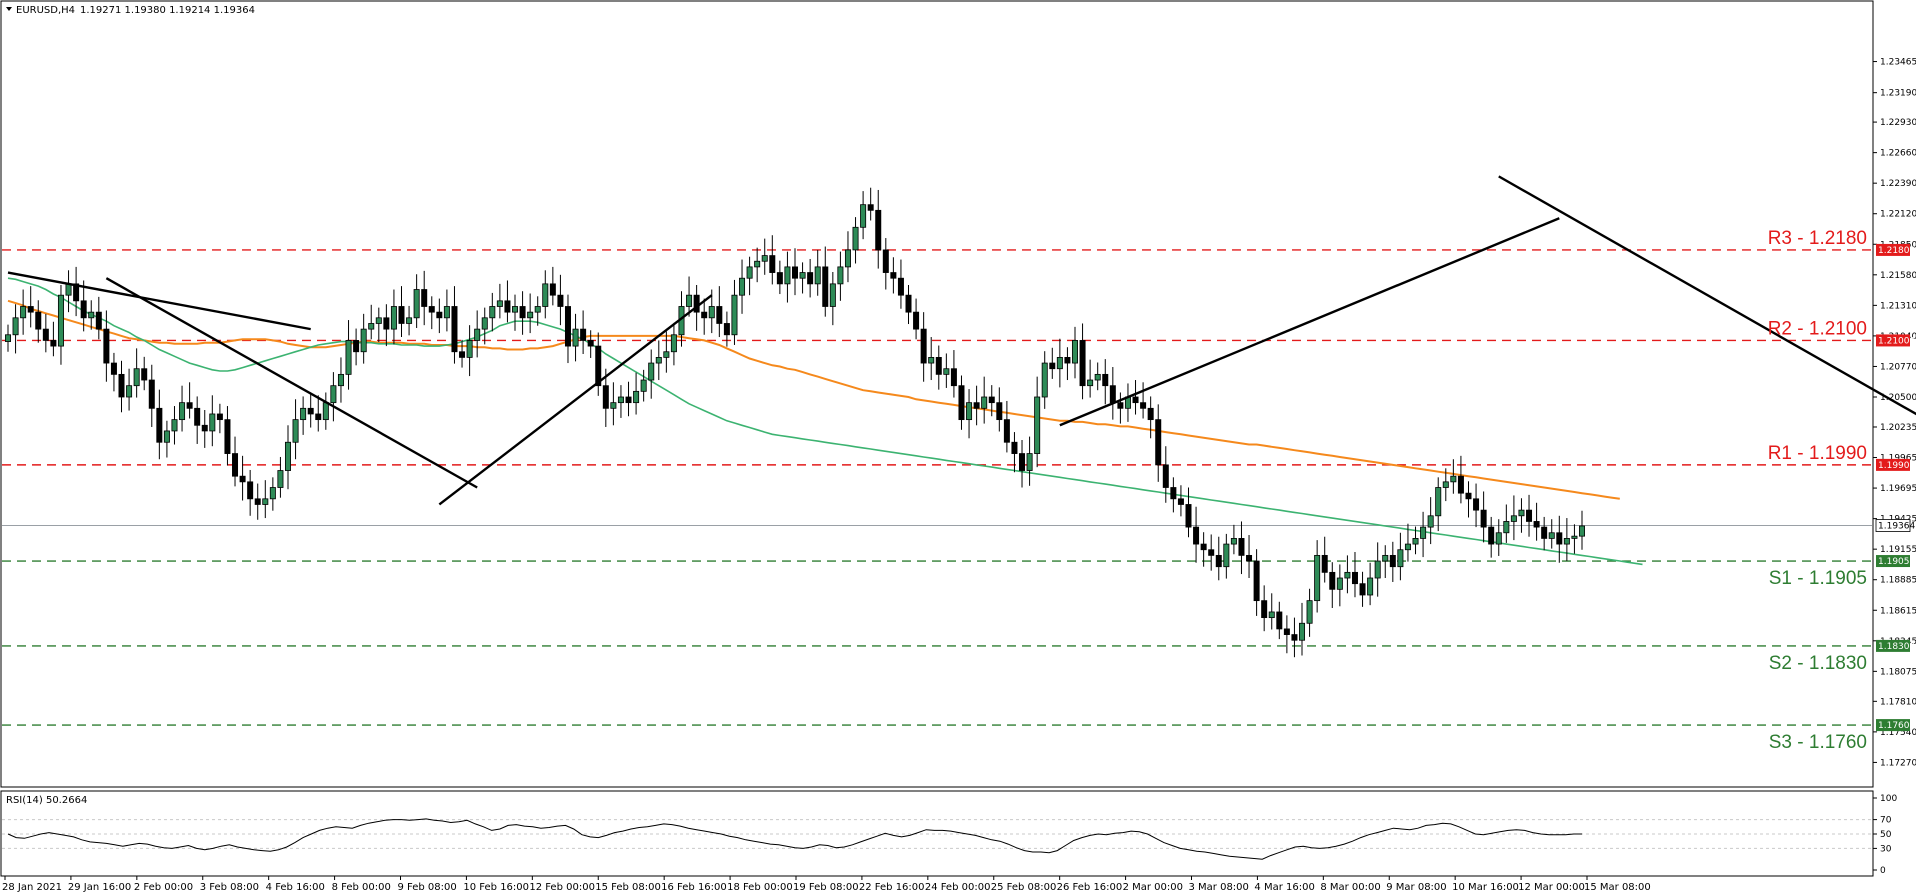  I want to click on x-tick-label: 12 Feb 00:00, so click(562, 887).